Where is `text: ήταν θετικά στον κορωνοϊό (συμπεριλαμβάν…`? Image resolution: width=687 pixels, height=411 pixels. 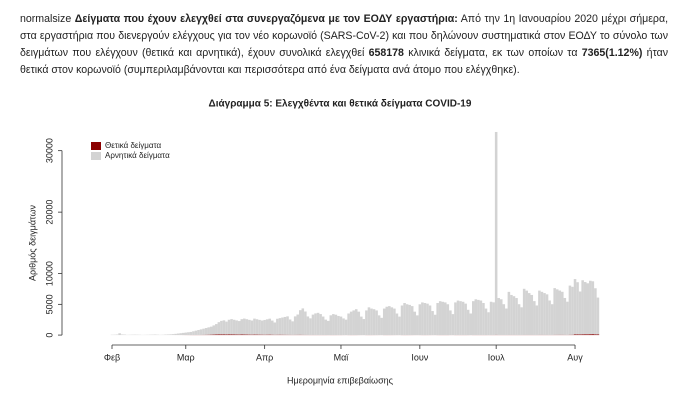 text: ήταν θετικά στον κορωνοϊό (συμπεριλαμβάν… is located at coordinates (344, 61).